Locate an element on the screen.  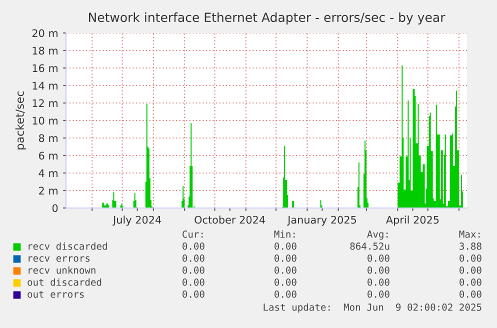
y-tick-label: 6 m is located at coordinates (48, 156).